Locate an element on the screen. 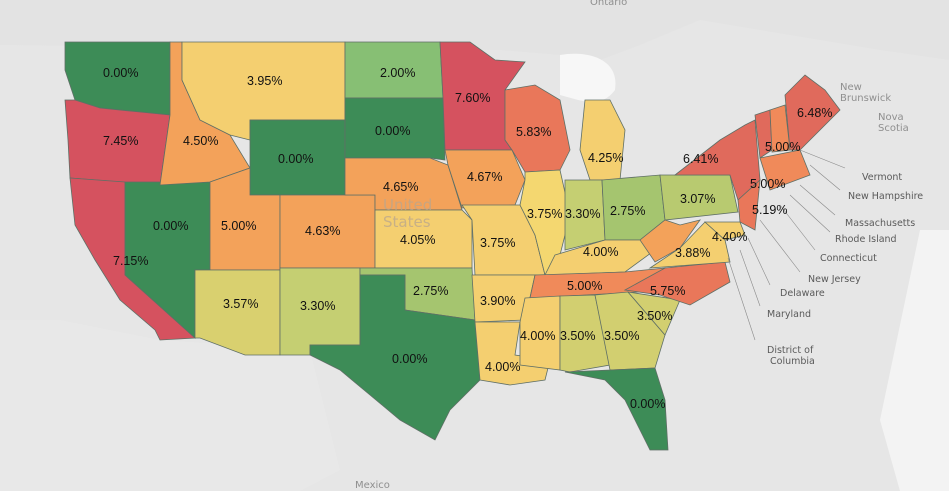 This screenshot has height=491, width=949. value-UT: 5.00% is located at coordinates (238, 226).